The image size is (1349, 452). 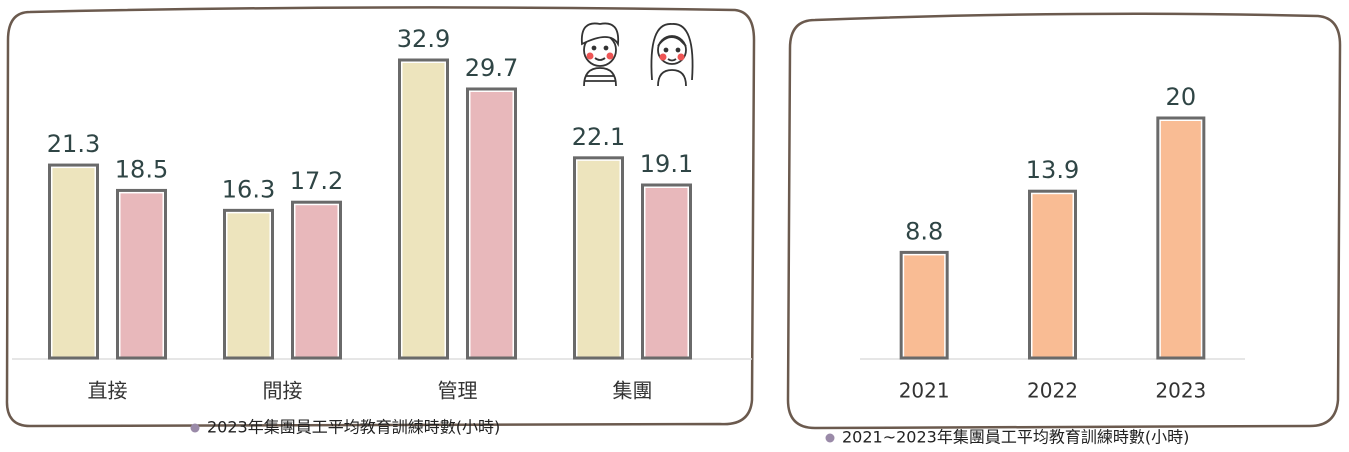 I want to click on value-label: 20, so click(x=1181, y=97).